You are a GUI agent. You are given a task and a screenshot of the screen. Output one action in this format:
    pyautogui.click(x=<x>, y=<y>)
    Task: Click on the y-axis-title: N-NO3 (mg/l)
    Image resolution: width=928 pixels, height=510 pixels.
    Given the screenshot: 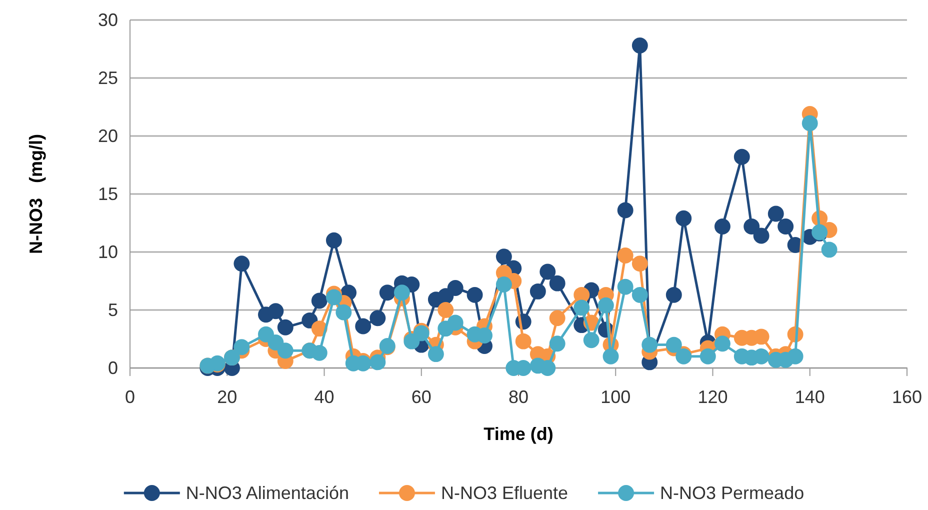 What is the action you would take?
    pyautogui.click(x=36, y=194)
    